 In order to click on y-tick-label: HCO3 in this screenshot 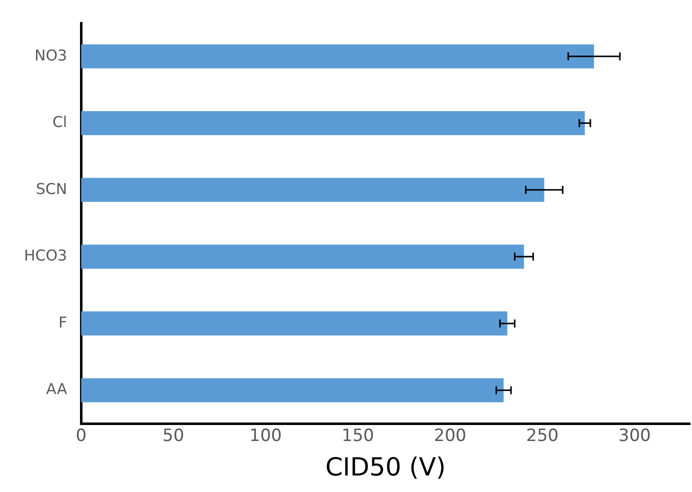, I will do `click(46, 255)`.